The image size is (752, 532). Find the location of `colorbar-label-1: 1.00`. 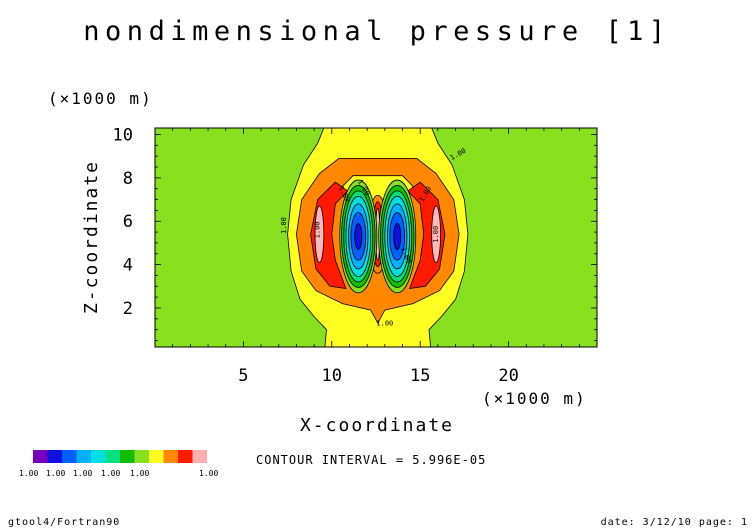

colorbar-label-1: 1.00 is located at coordinates (55, 473).